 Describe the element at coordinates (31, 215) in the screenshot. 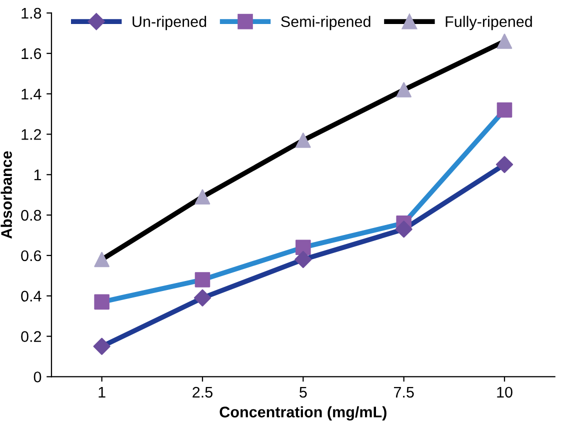

I see `y-tick-label: 0.8` at that location.